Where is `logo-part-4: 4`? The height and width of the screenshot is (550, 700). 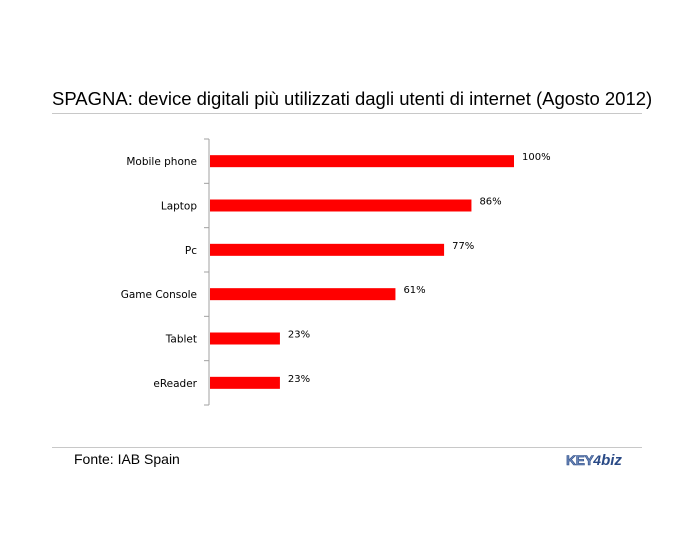
logo-part-4: 4 is located at coordinates (597, 460).